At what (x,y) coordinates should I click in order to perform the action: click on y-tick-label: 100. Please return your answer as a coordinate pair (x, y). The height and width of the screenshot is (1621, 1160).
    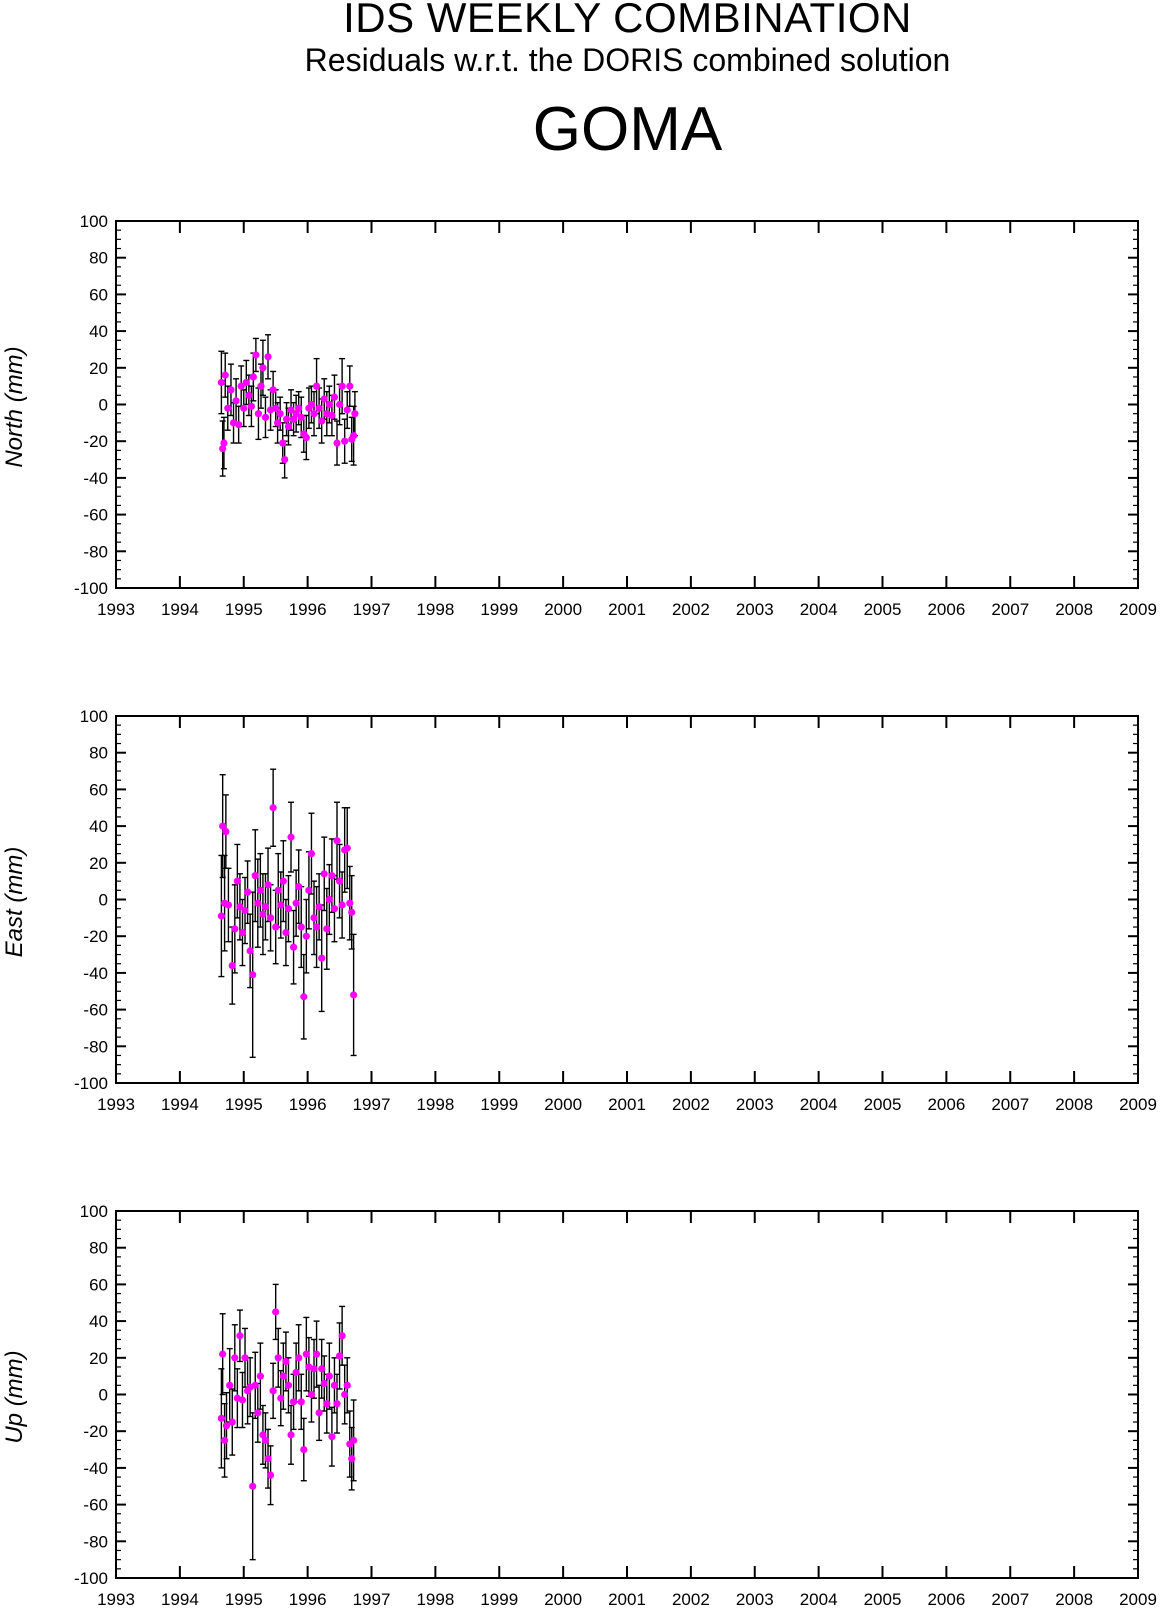
    Looking at the image, I should click on (94, 716).